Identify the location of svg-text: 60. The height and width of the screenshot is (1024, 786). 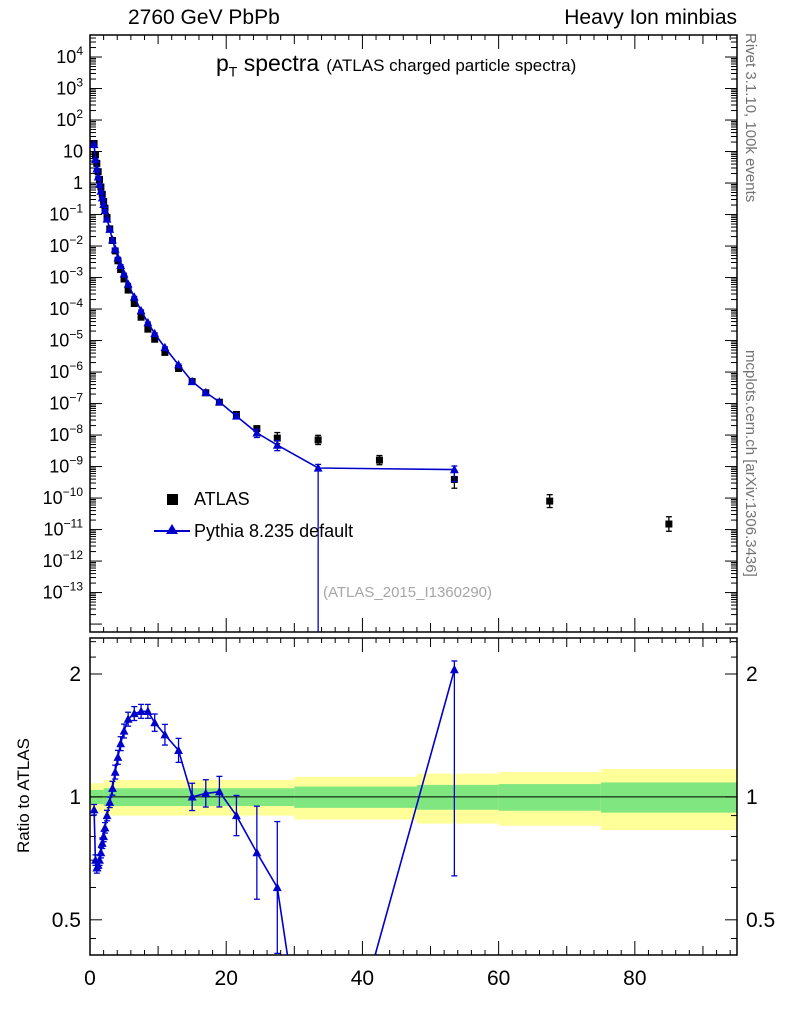
(498, 978).